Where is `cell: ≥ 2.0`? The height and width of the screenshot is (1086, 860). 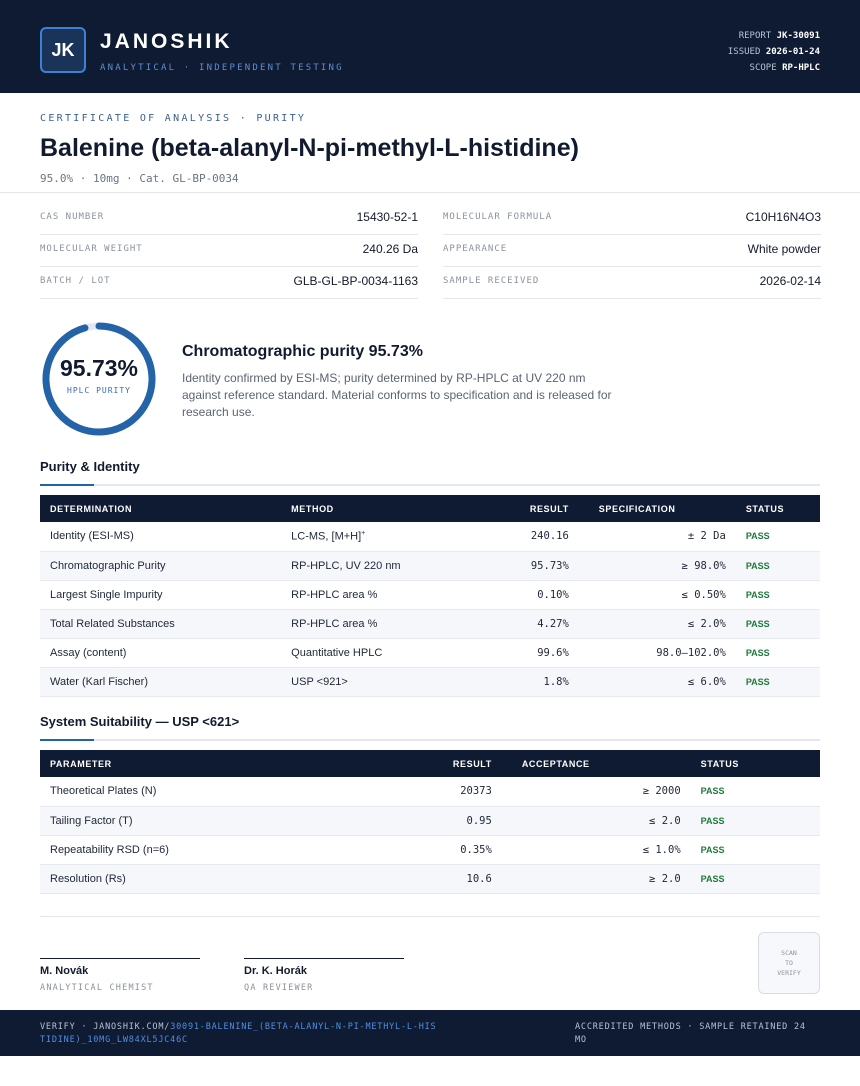 cell: ≥ 2.0 is located at coordinates (596, 879).